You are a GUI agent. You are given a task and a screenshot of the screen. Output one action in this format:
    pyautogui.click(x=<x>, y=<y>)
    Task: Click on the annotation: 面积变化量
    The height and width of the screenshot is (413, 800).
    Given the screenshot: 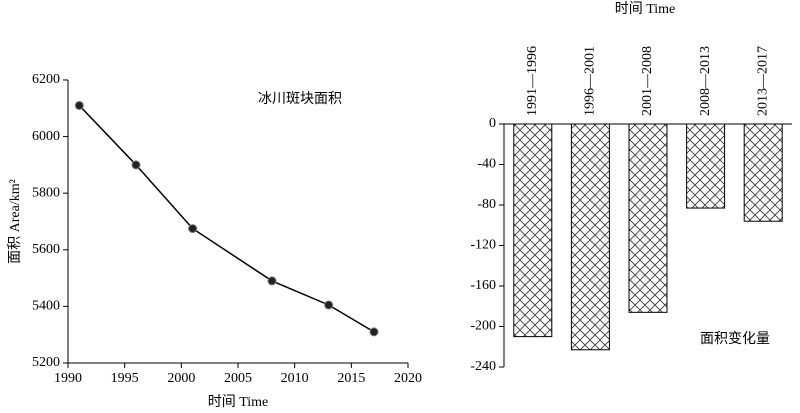 What is the action you would take?
    pyautogui.click(x=735, y=339)
    